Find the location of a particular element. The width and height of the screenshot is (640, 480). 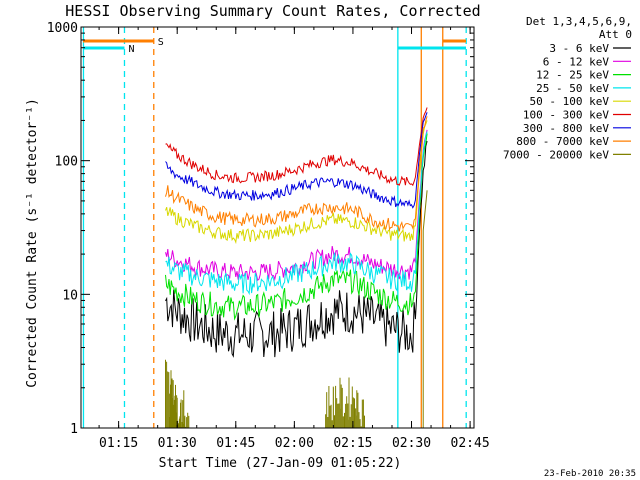

legend-entry: 12 - 25 keV is located at coordinates (572, 75).